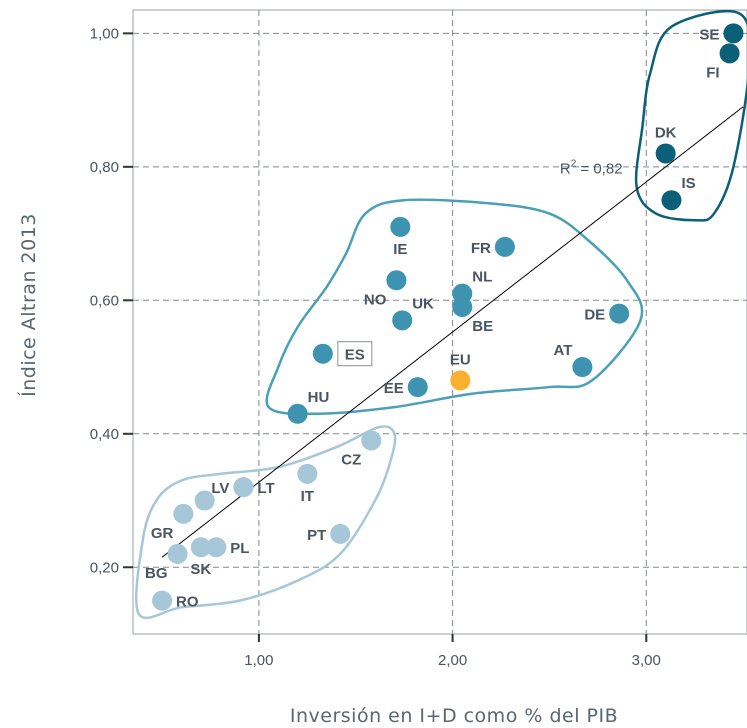 The height and width of the screenshot is (728, 747). What do you see at coordinates (452, 660) in the screenshot?
I see `x-tick-label: 2,00` at bounding box center [452, 660].